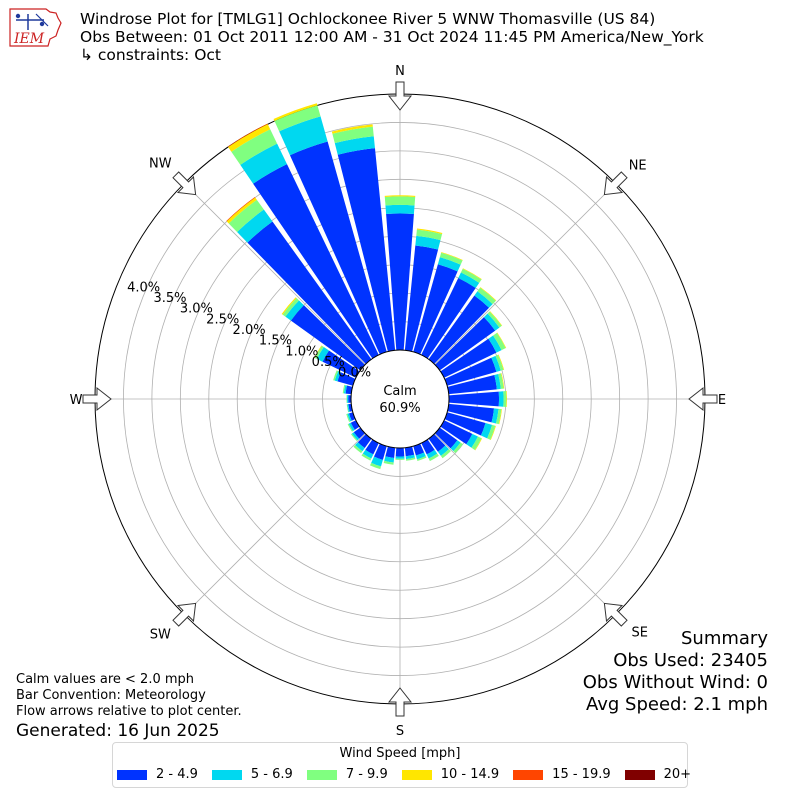 Image resolution: width=800 pixels, height=800 pixels. What do you see at coordinates (76, 400) in the screenshot?
I see `direction-label-w: W` at bounding box center [76, 400].